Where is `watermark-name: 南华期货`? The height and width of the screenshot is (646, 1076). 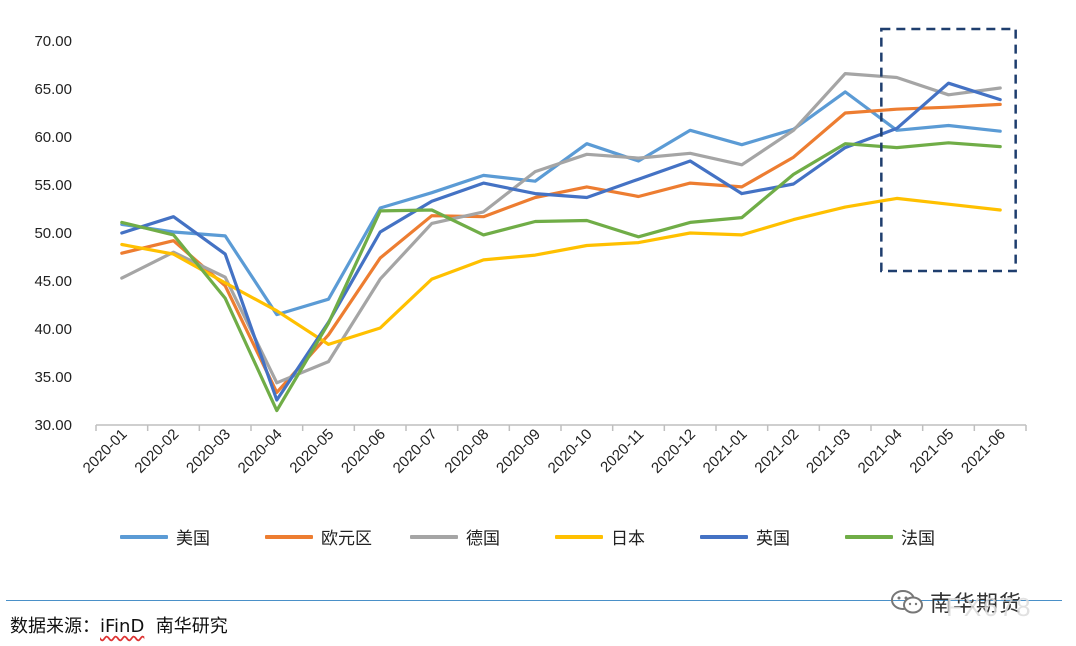
watermark-name: 南华期货 is located at coordinates (976, 604).